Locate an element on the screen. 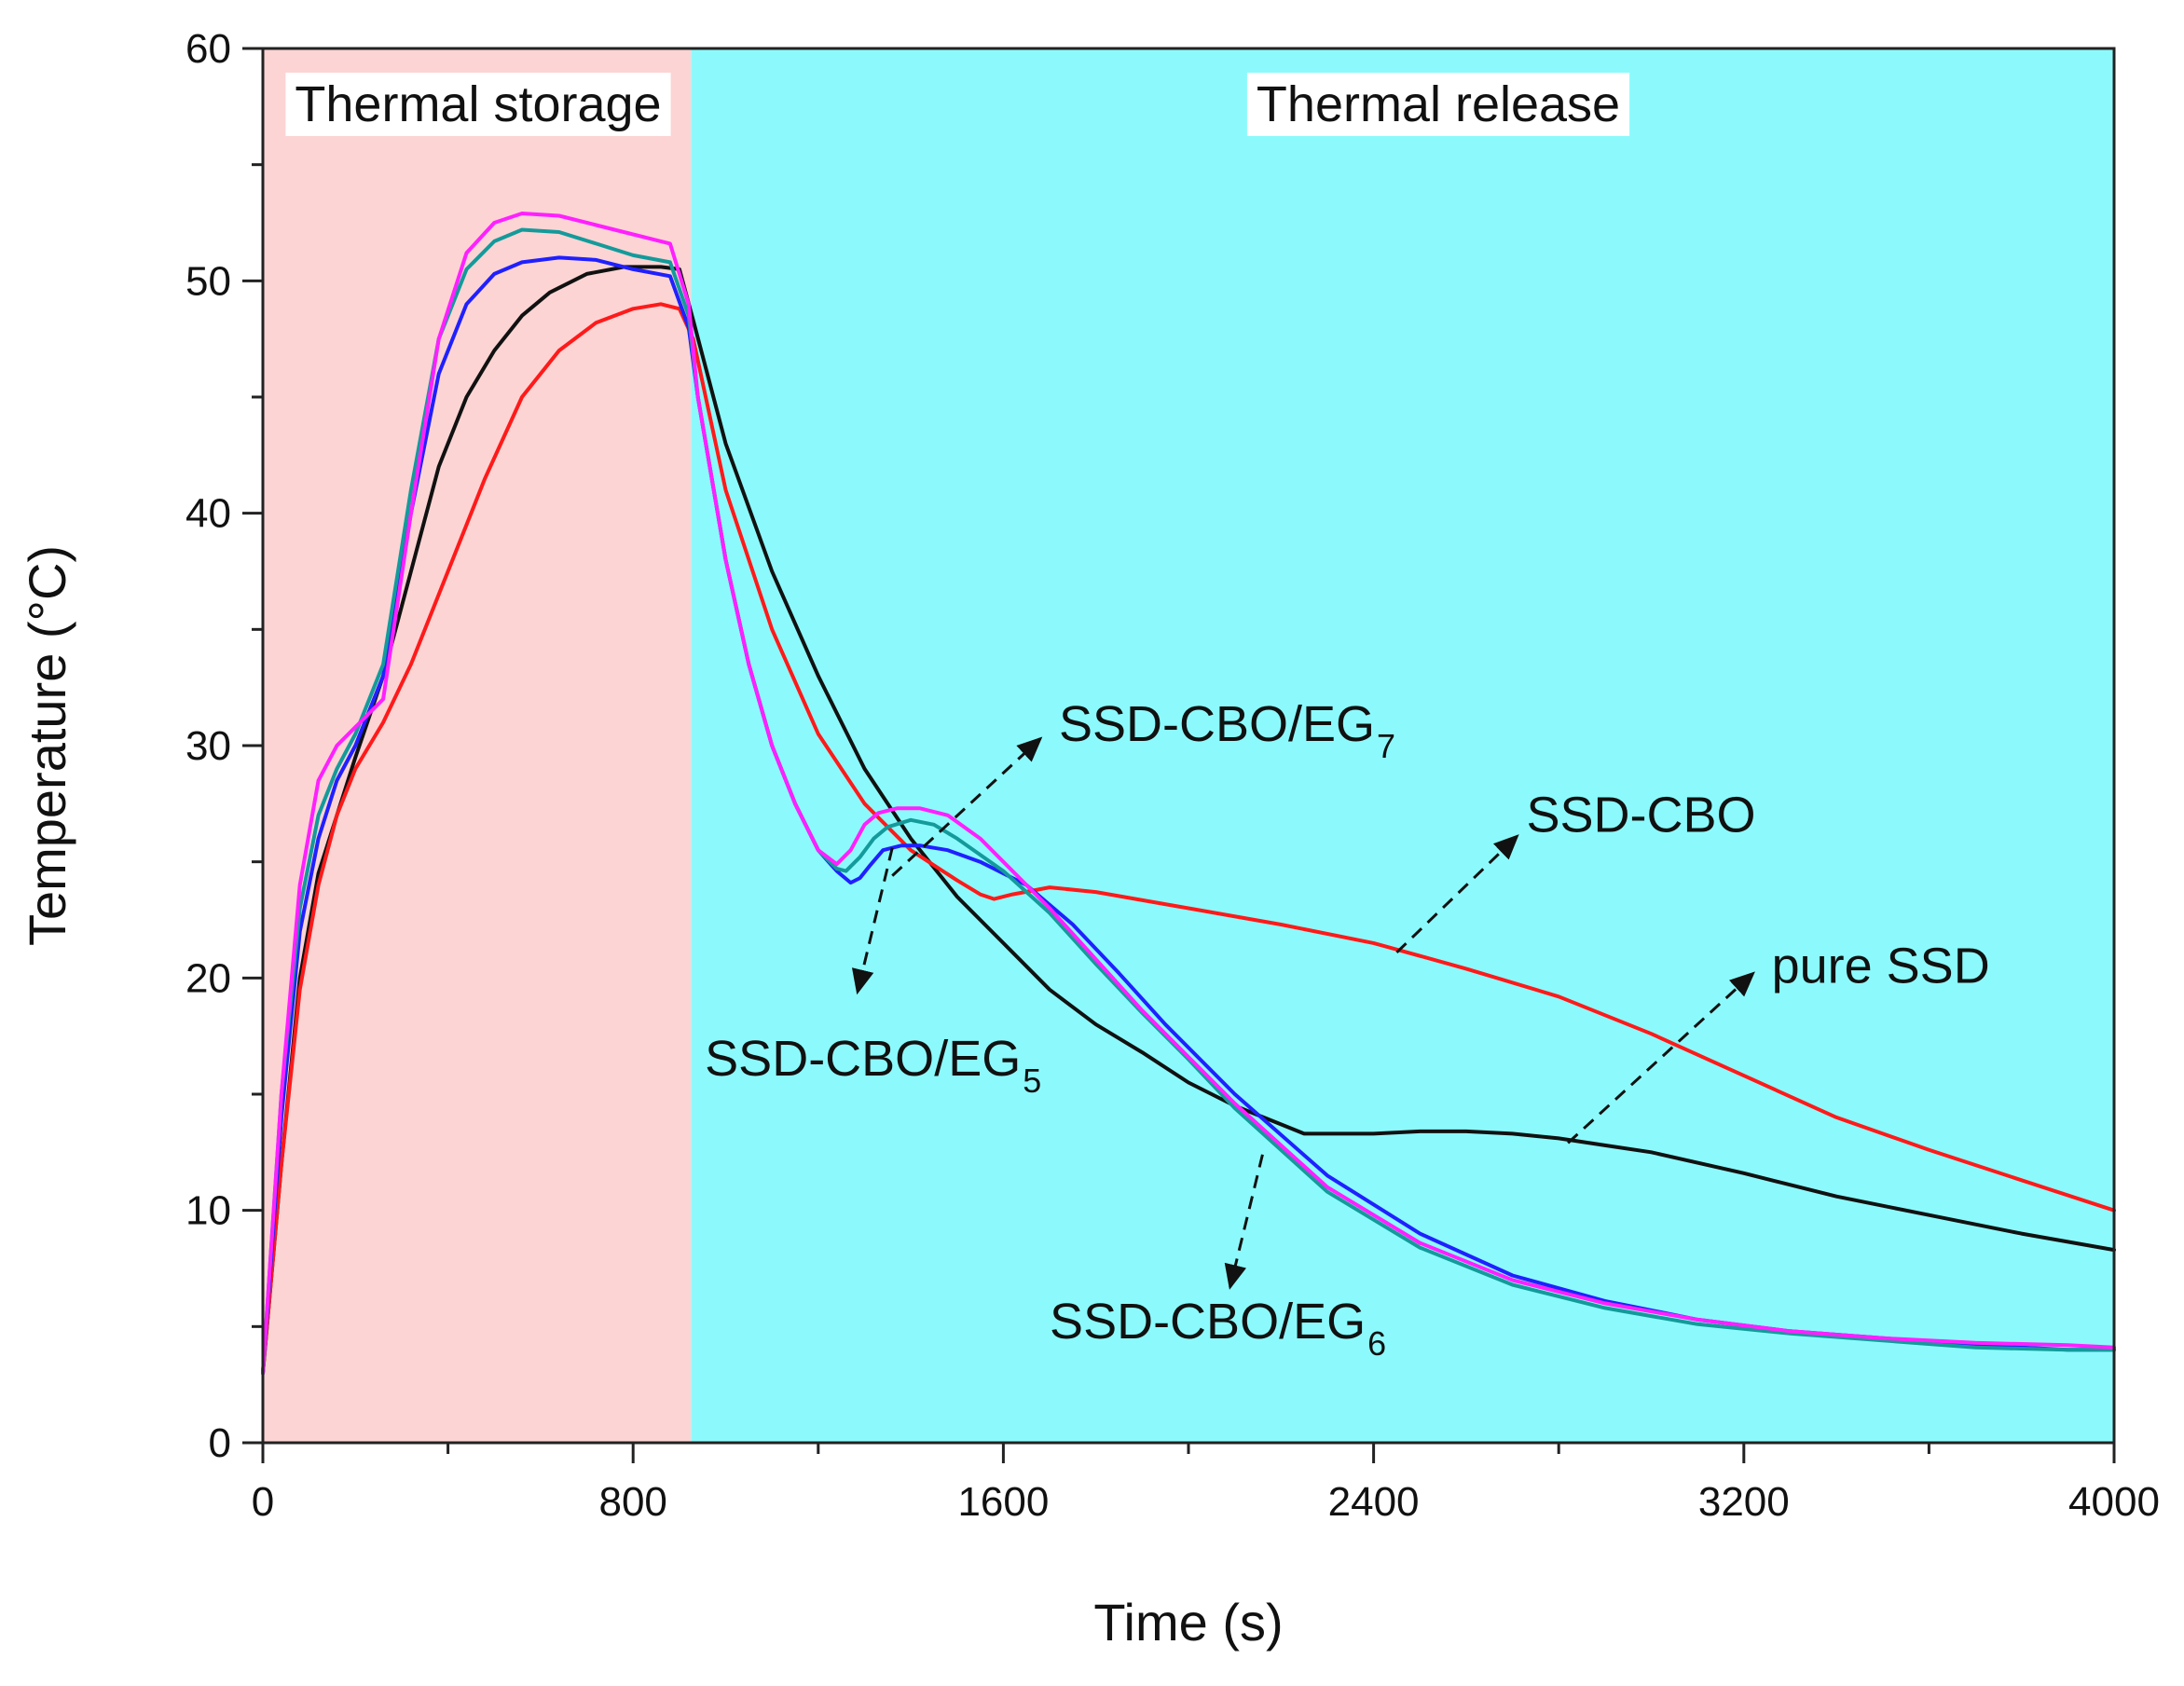  x-tick-label: 0 is located at coordinates (263, 1502).